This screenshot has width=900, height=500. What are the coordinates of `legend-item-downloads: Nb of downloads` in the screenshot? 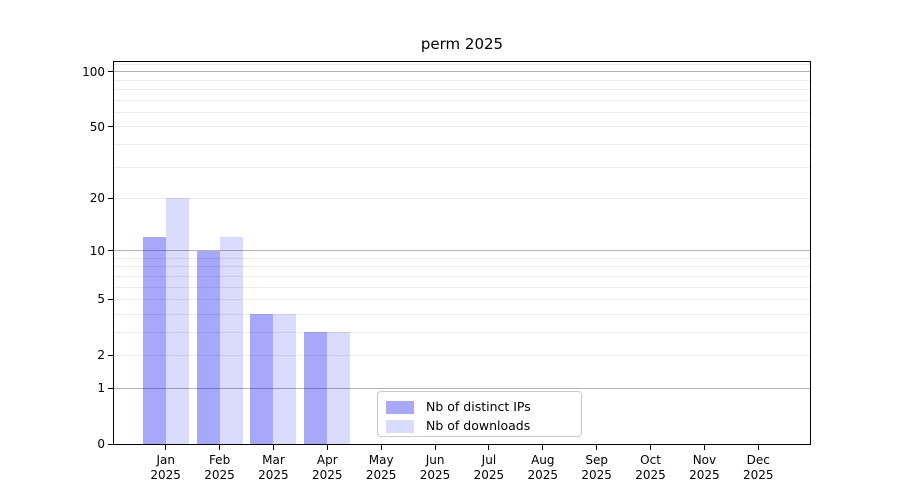 It's located at (479, 426).